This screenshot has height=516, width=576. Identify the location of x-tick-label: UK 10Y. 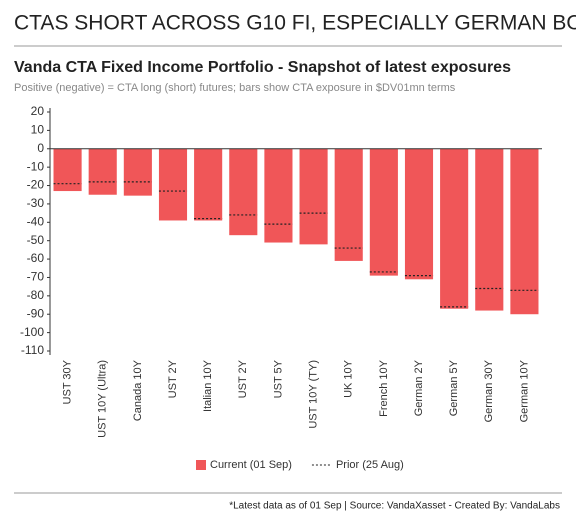
(349, 378).